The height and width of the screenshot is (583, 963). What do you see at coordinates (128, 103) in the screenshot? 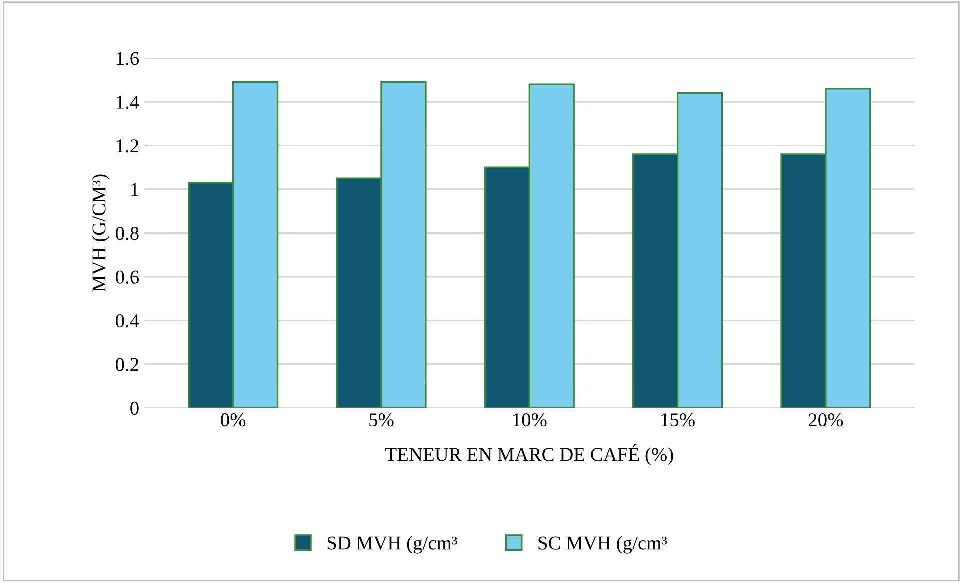
I see `y-tick-label: 1.4` at bounding box center [128, 103].